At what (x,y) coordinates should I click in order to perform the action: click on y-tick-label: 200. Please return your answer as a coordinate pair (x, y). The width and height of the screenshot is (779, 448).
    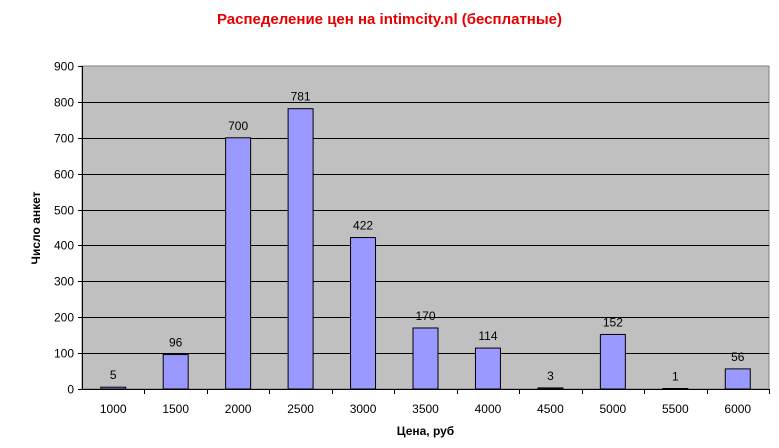
    Looking at the image, I should click on (64, 318).